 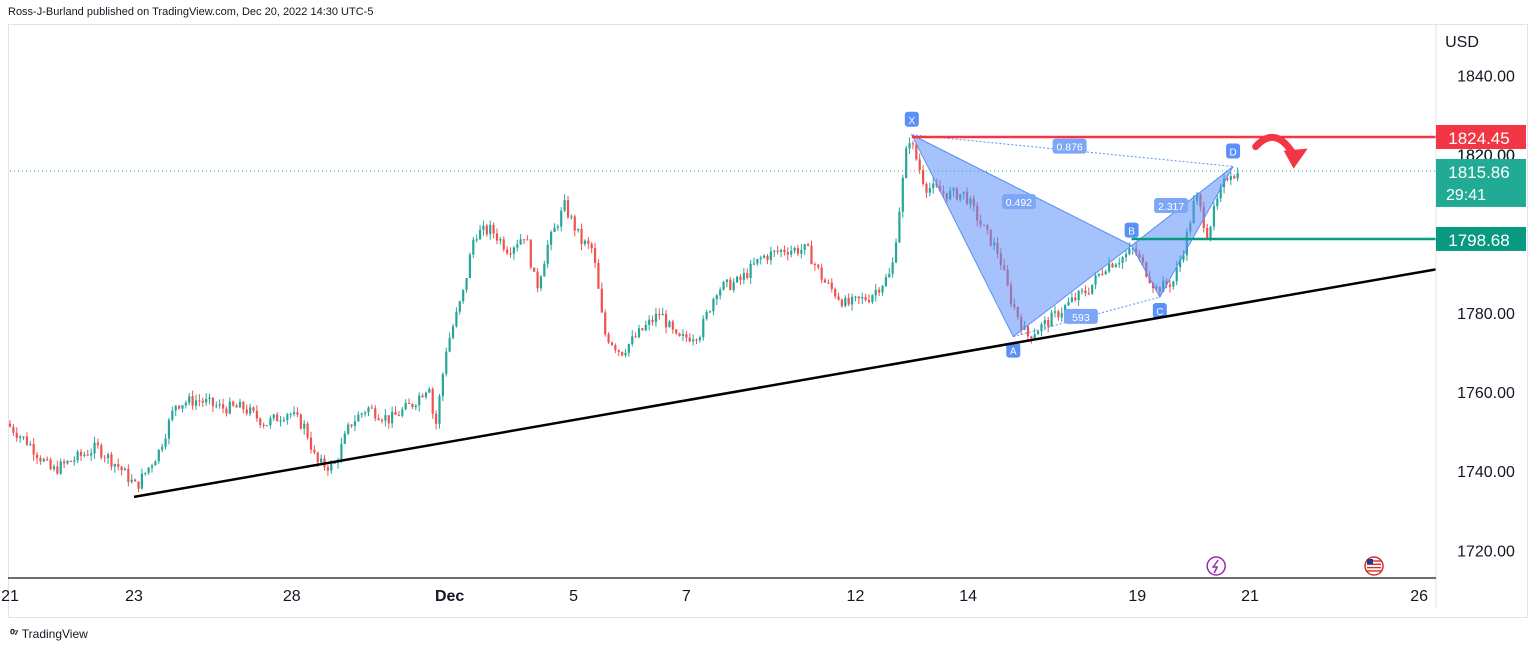 What do you see at coordinates (10, 596) in the screenshot?
I see `time-tick-label: 21` at bounding box center [10, 596].